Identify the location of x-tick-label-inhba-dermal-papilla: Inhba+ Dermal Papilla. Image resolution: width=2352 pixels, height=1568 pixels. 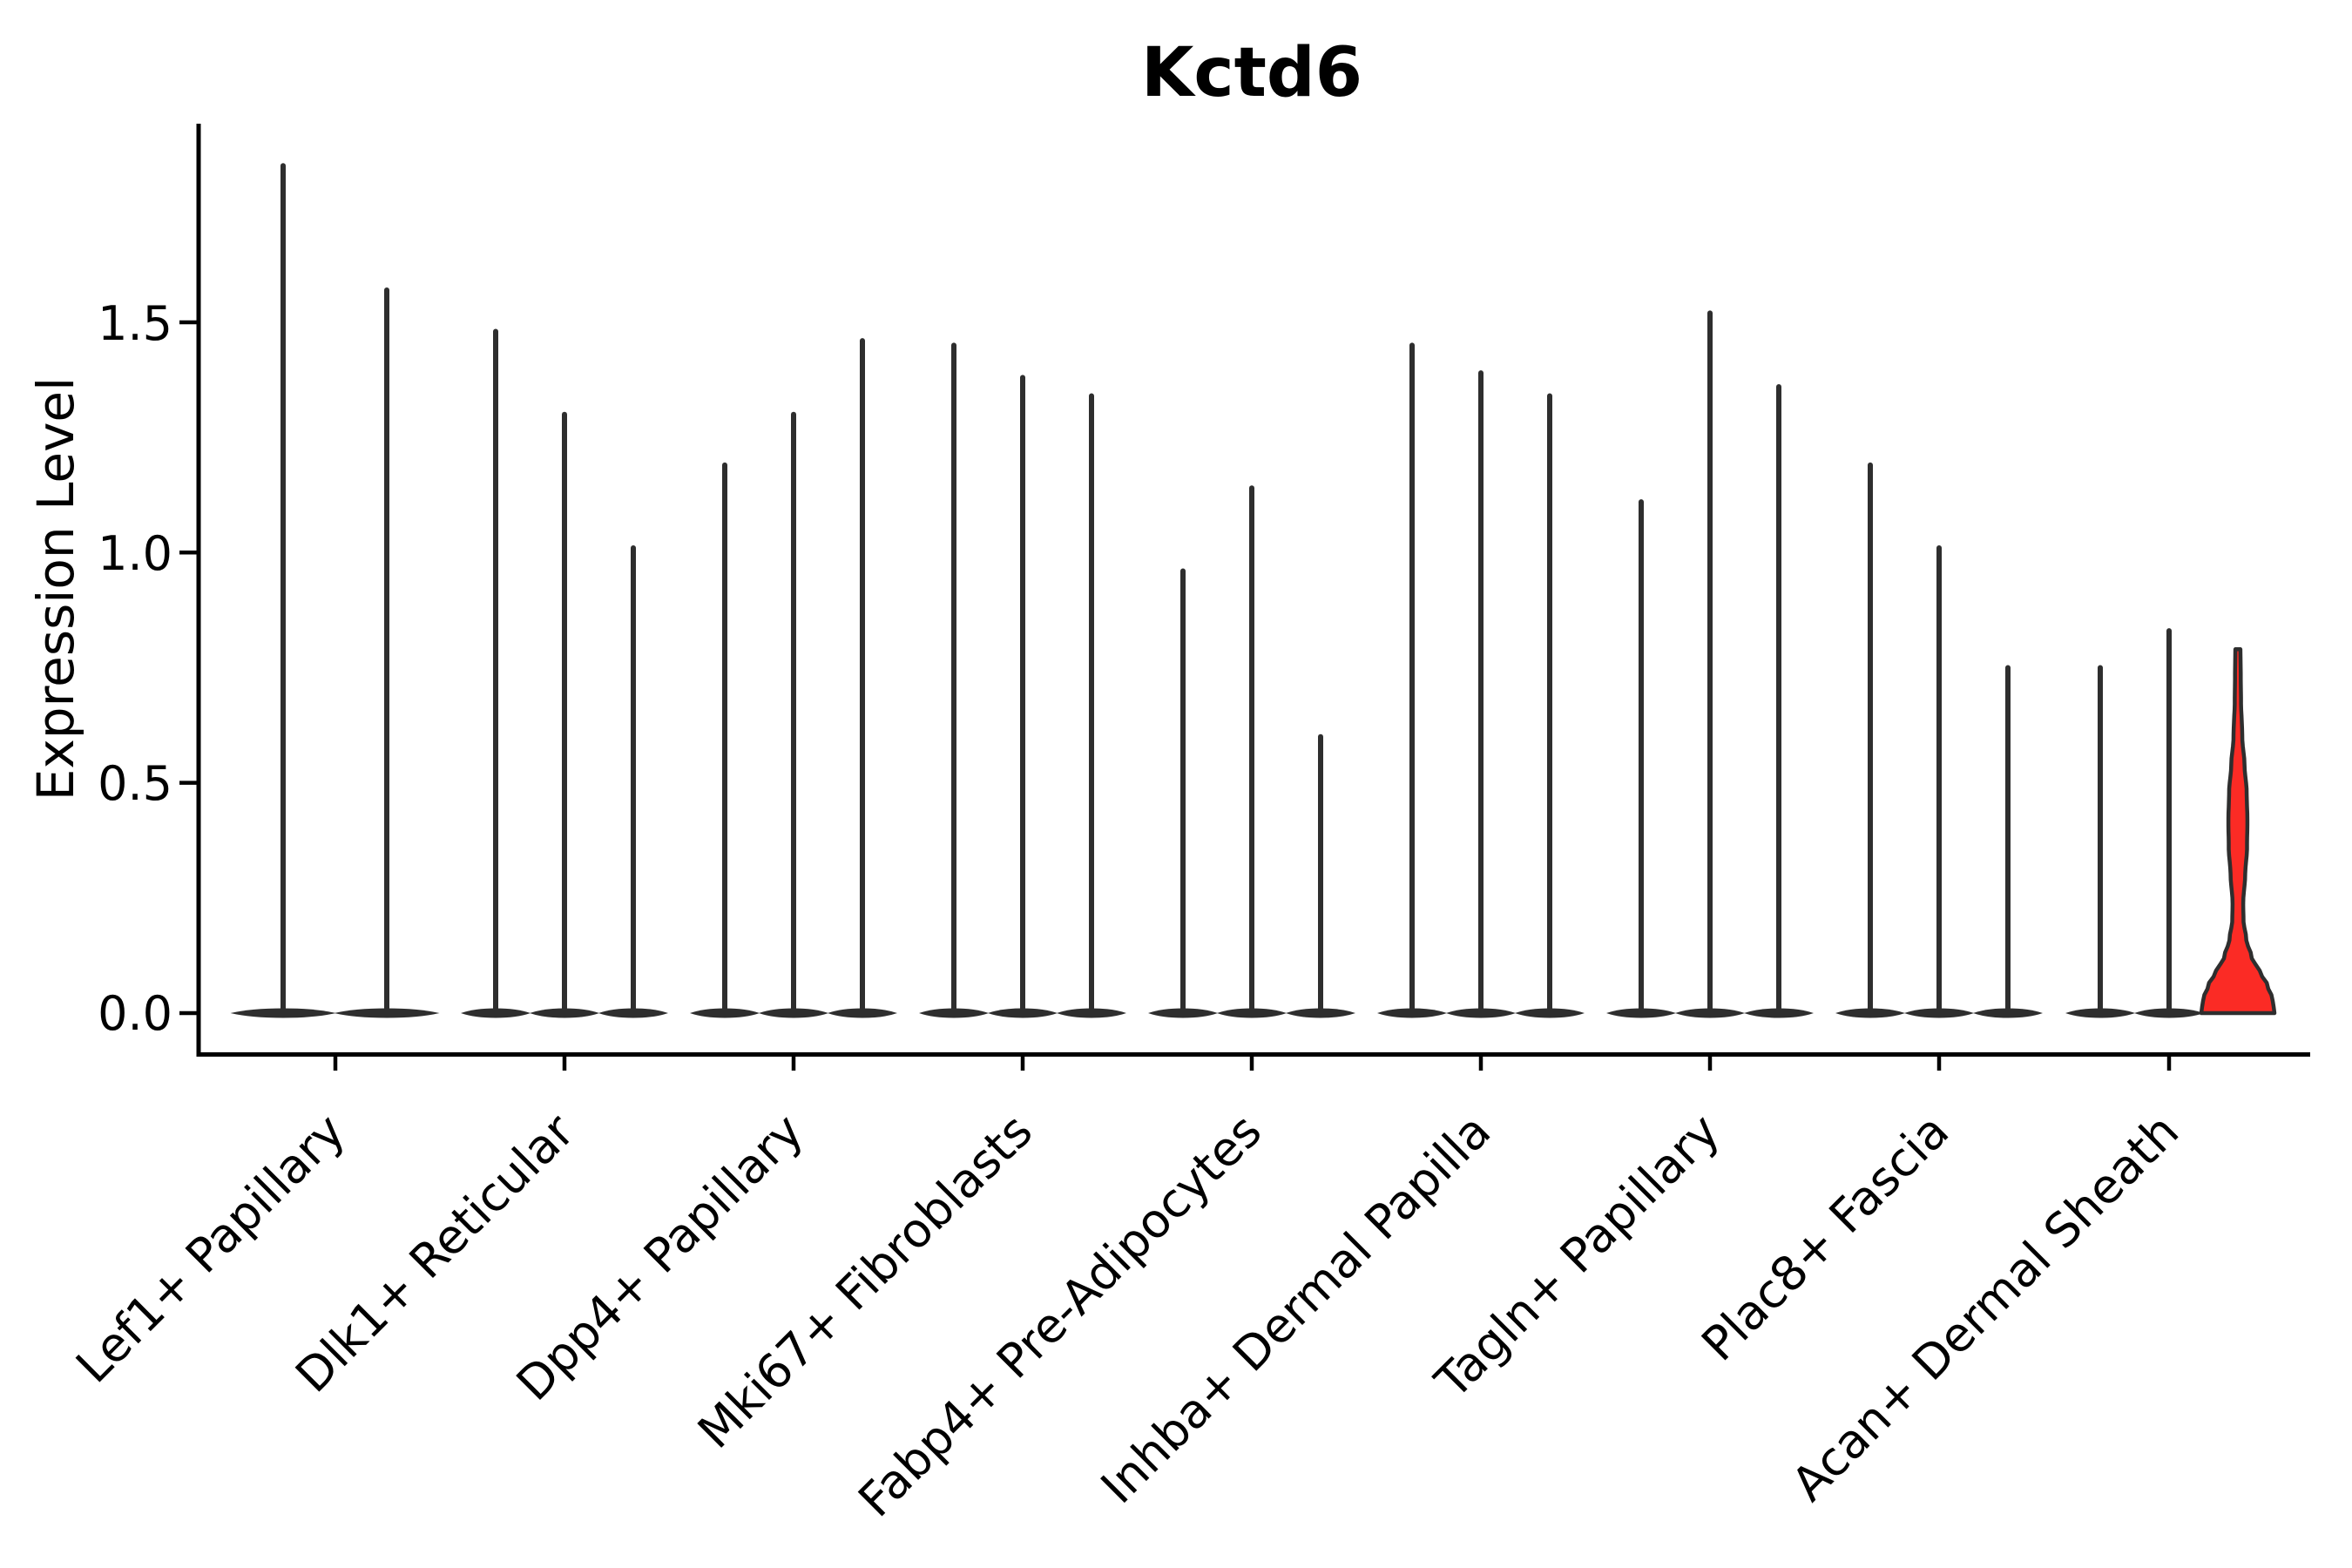
(1296, 1309).